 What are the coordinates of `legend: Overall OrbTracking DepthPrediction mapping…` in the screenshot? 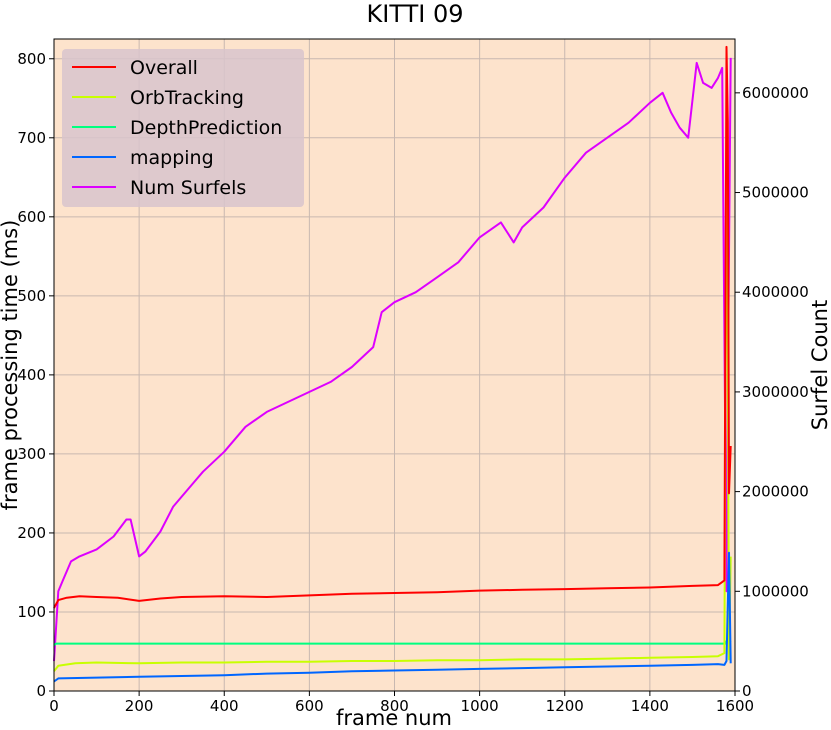 It's located at (183, 128).